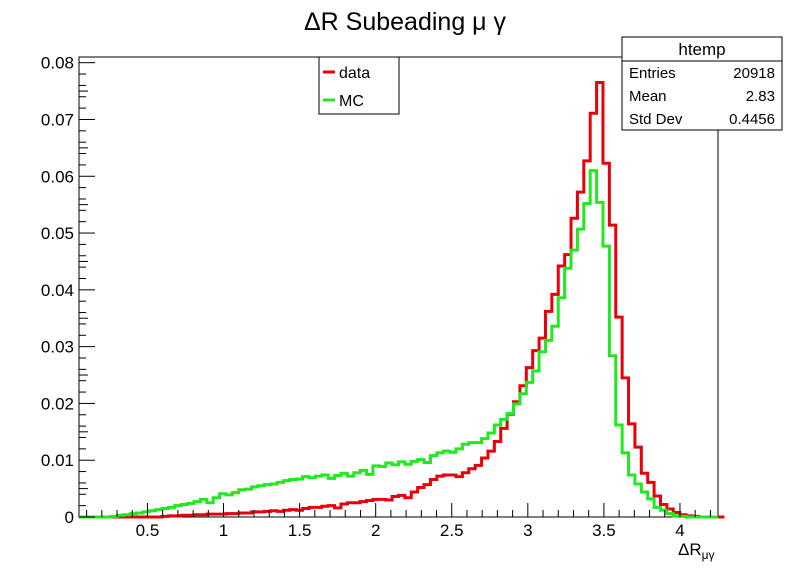 The image size is (798, 574). What do you see at coordinates (708, 555) in the screenshot?
I see `x-axis-label-sub: μγ` at bounding box center [708, 555].